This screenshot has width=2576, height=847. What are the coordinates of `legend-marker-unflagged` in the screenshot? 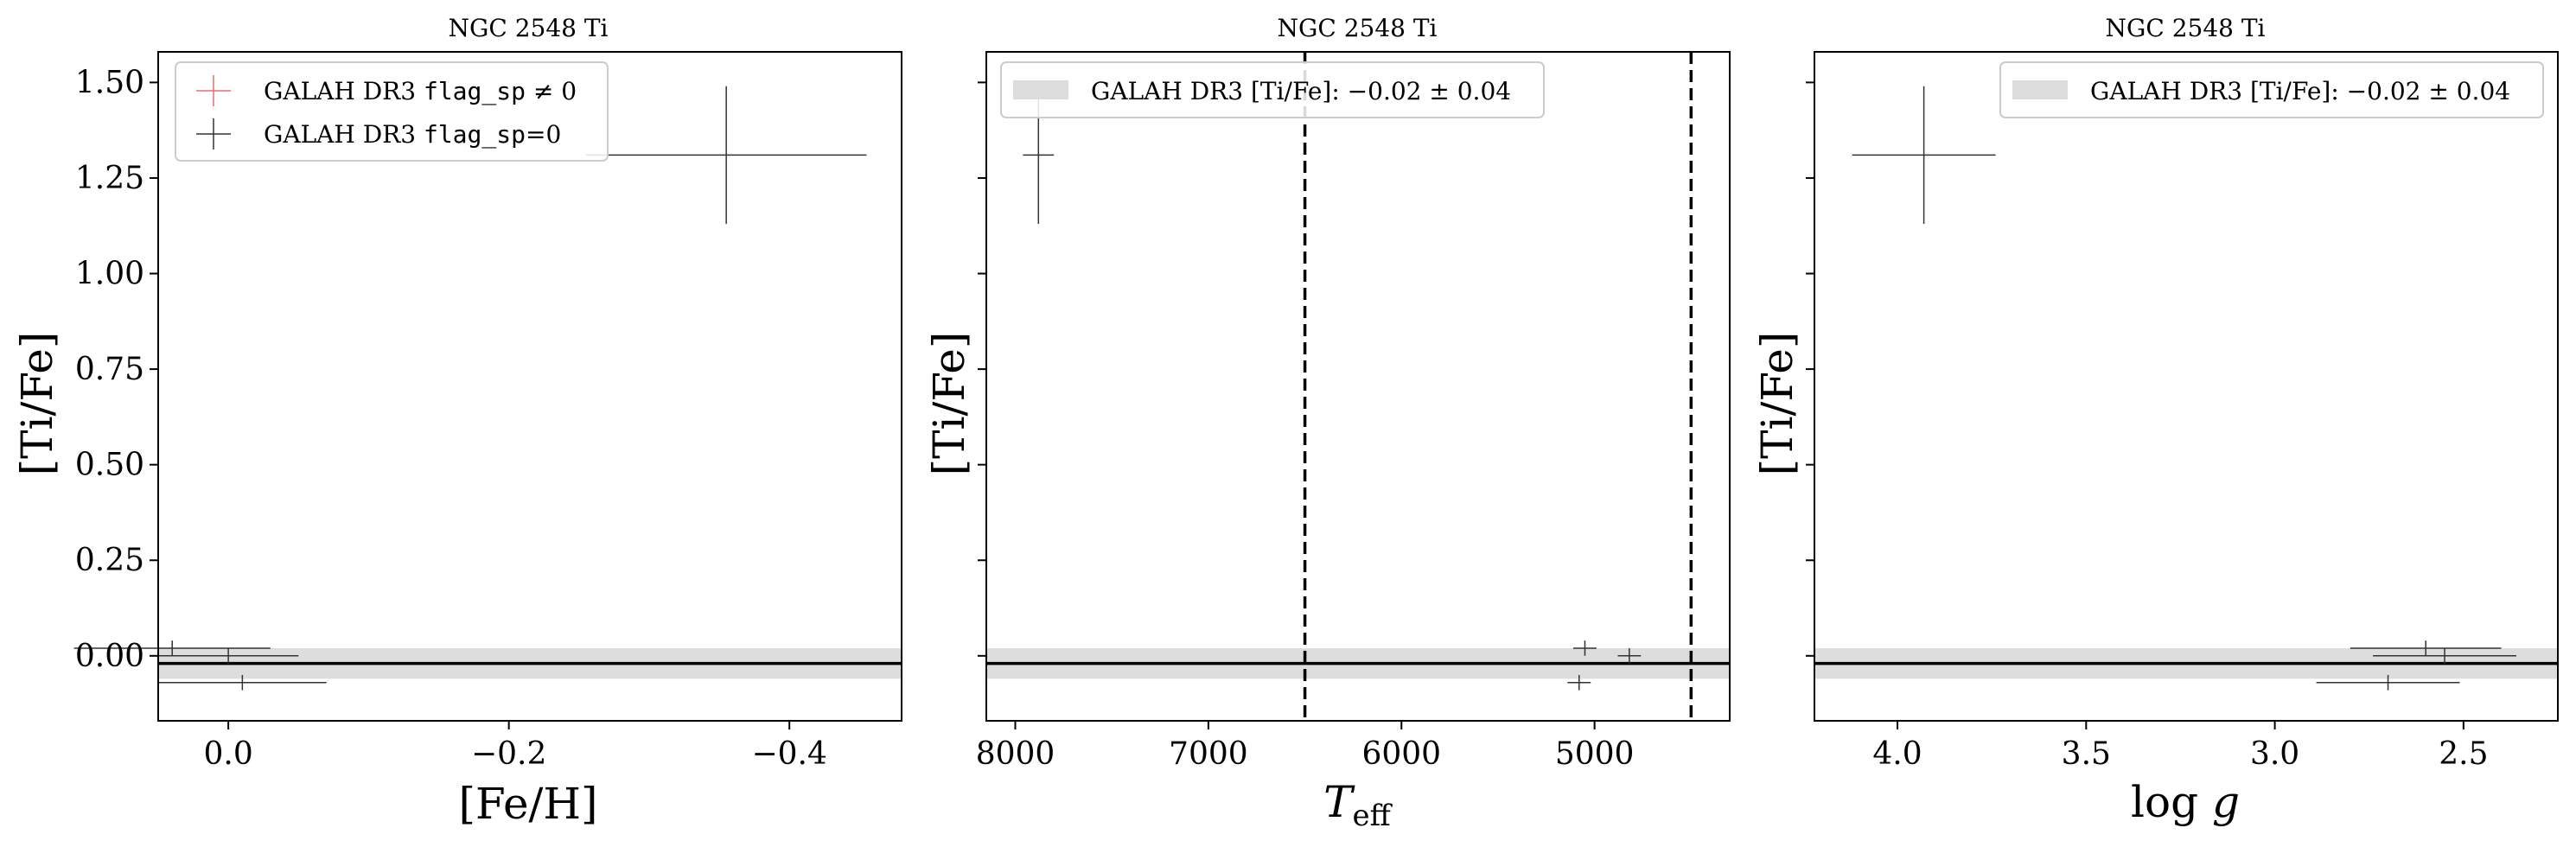 It's located at (213, 134).